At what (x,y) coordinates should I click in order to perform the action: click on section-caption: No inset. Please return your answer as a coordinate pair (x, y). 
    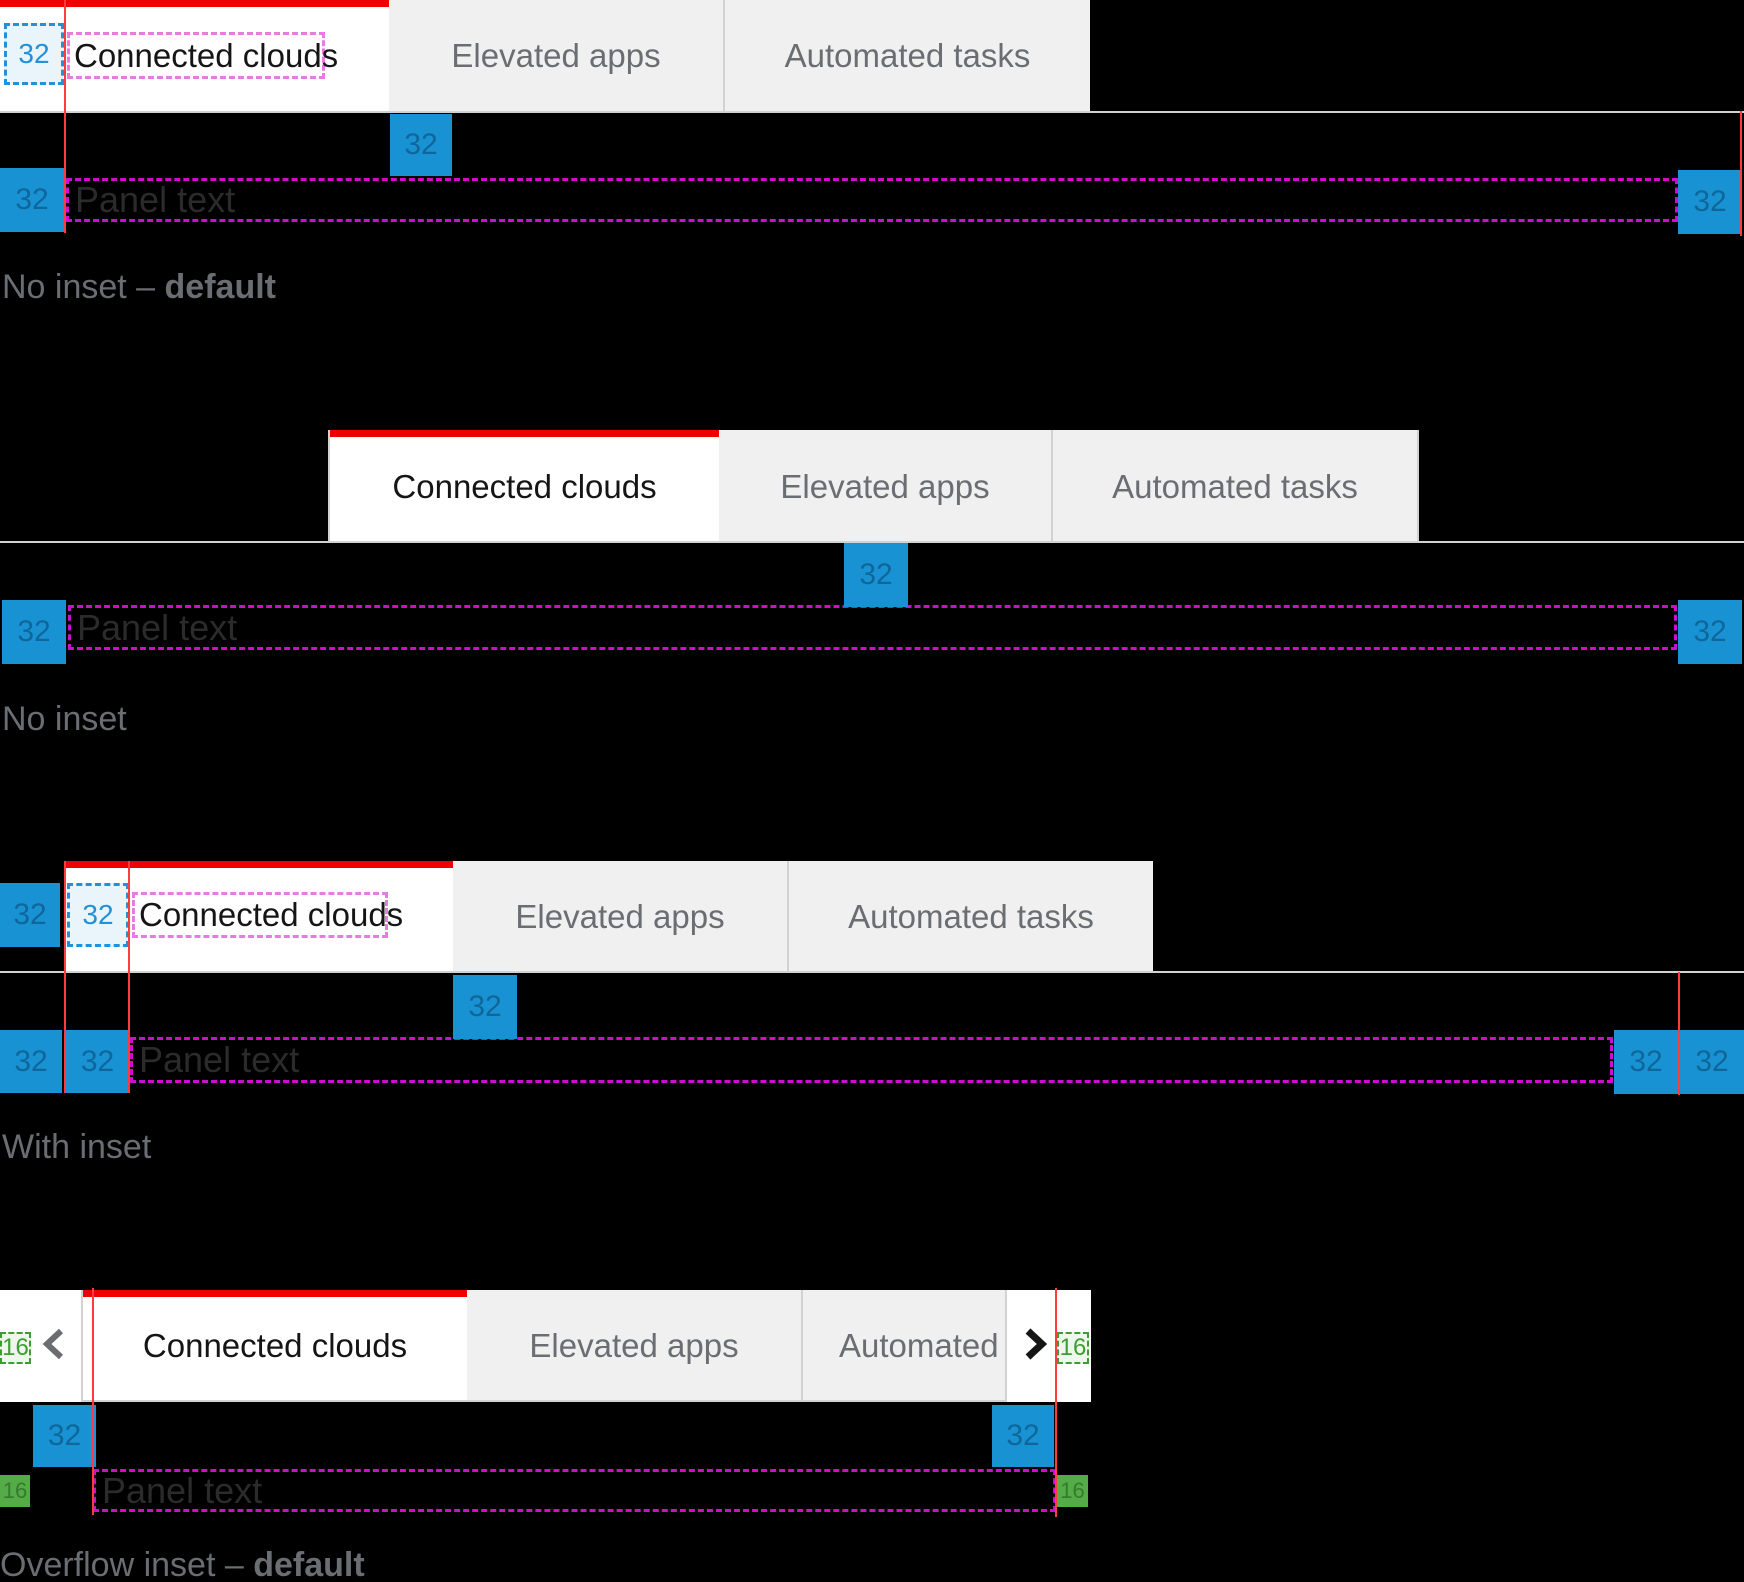
    Looking at the image, I should click on (64, 719).